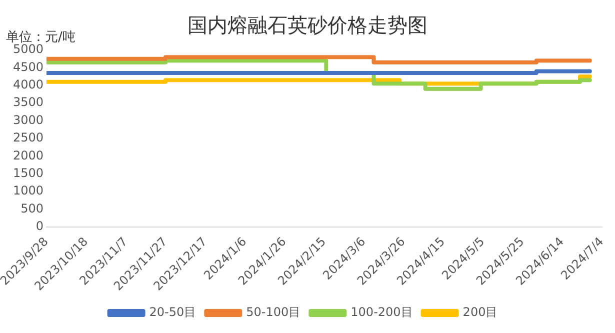  I want to click on y-tick-label: 5000, so click(28, 49).